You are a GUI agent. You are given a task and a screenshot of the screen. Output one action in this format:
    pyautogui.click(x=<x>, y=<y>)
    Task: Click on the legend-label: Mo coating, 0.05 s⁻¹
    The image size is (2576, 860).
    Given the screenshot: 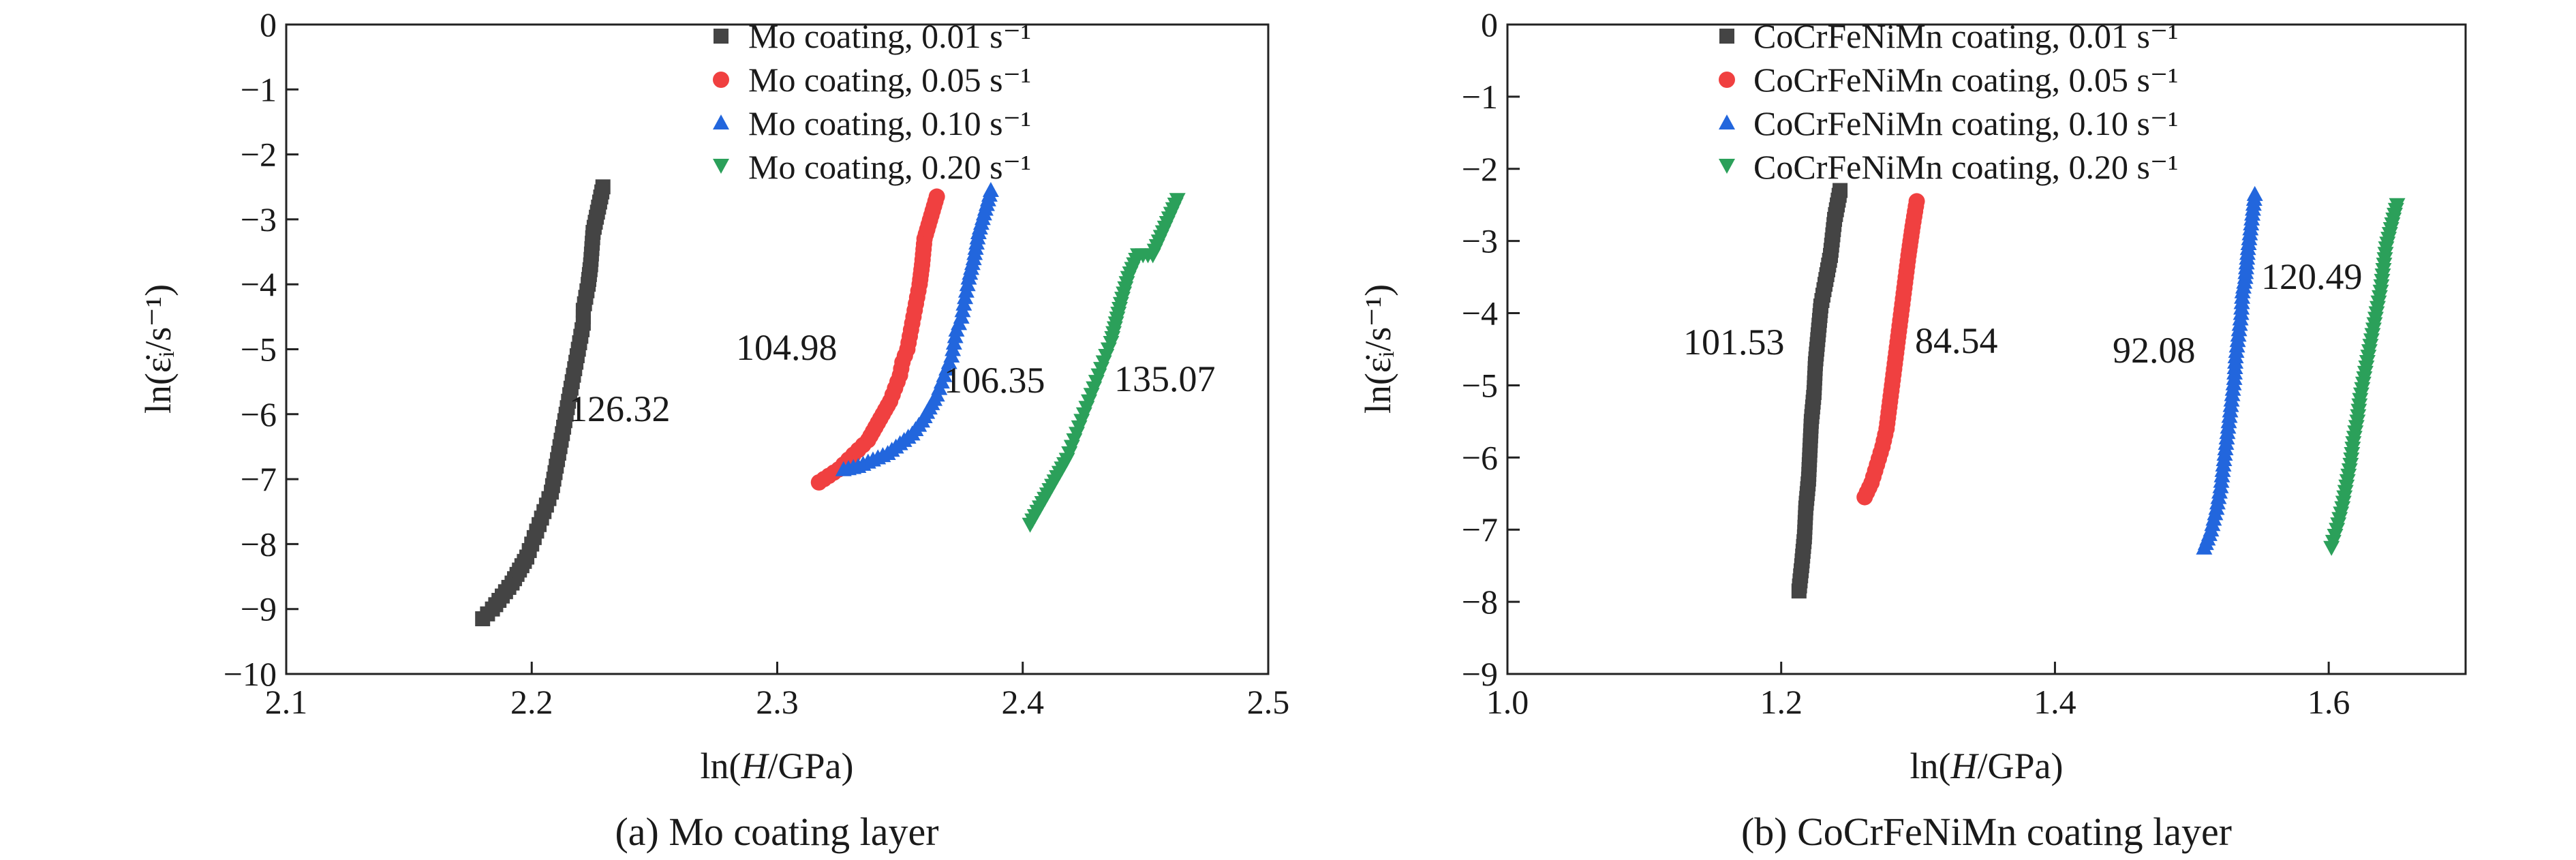 What is the action you would take?
    pyautogui.click(x=890, y=80)
    